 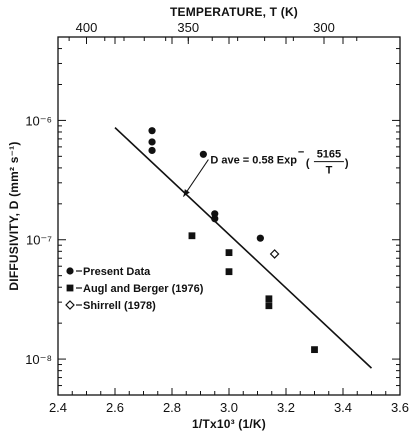 I want to click on x-tick-label: 2.4, so click(x=58, y=407).